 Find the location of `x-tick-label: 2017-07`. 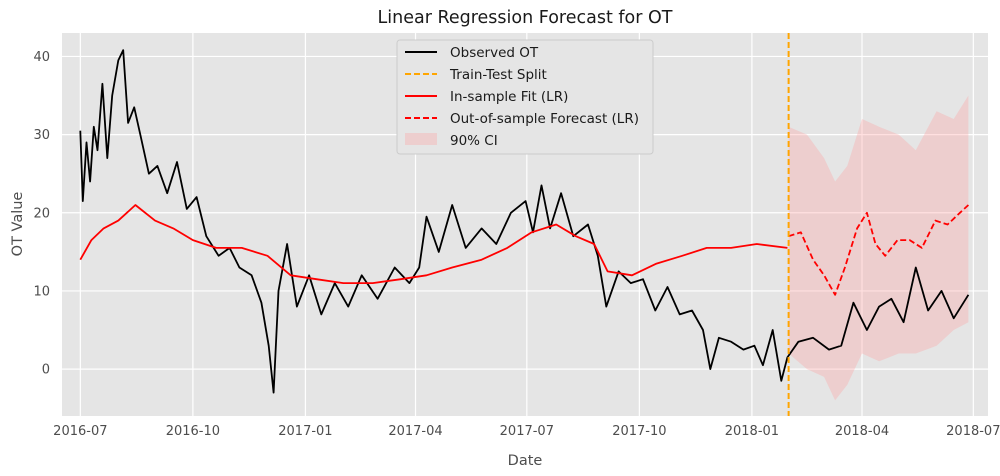

x-tick-label: 2017-07 is located at coordinates (527, 431).